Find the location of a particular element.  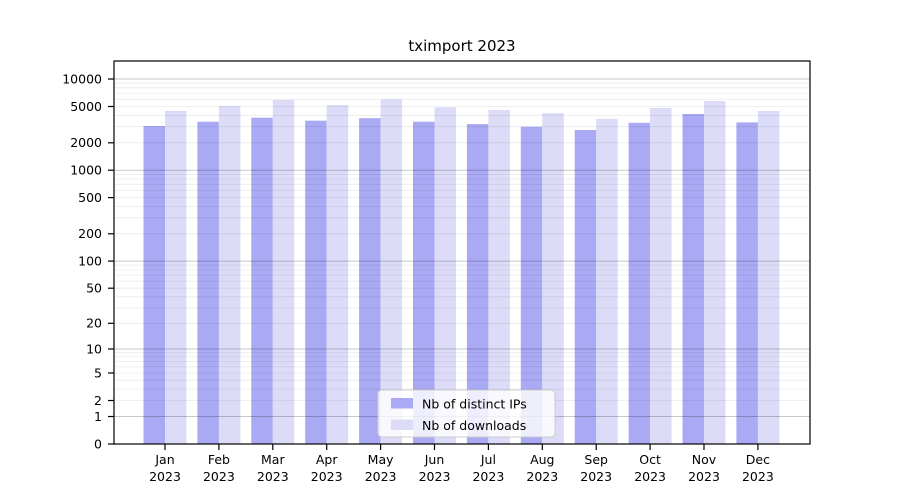

legend-swatch-distinct-ips is located at coordinates (402, 403).